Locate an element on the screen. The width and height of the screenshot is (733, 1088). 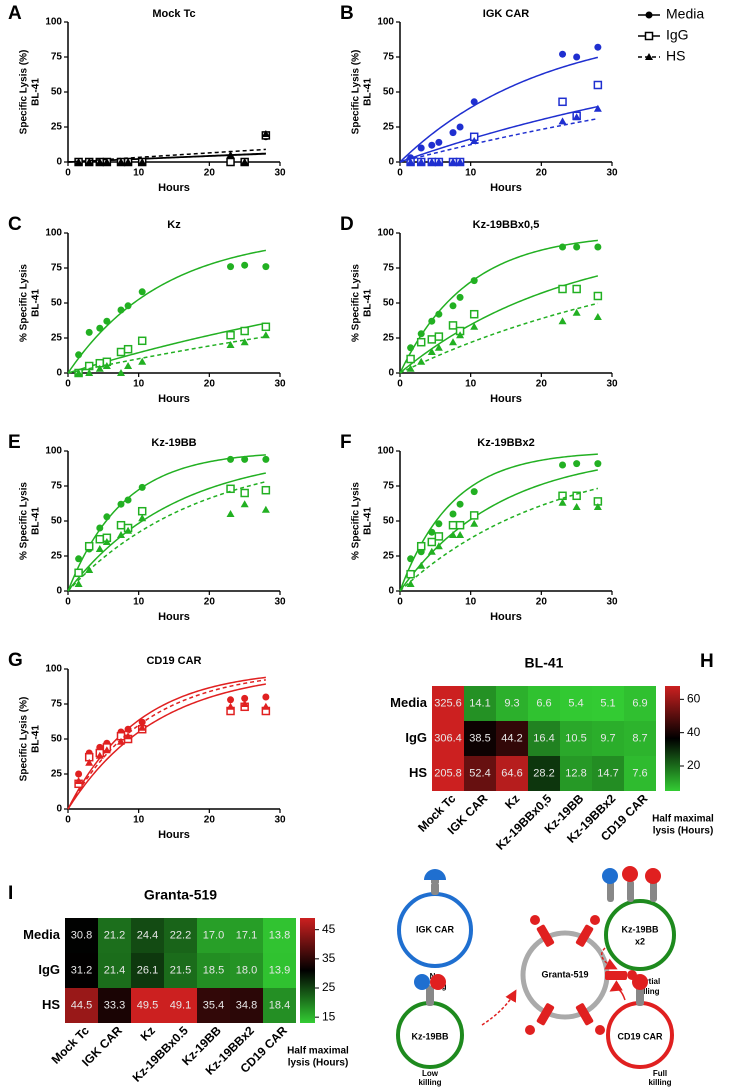
cell-label: Kz-19BB is located at coordinates (640, 929).